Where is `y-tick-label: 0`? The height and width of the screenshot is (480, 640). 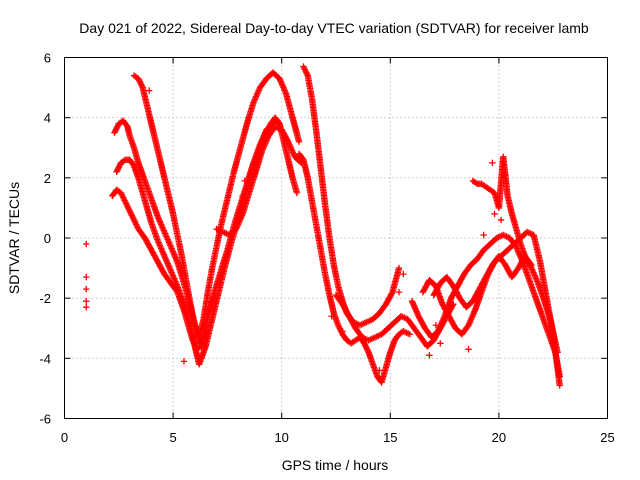
y-tick-label: 0 is located at coordinates (47, 238).